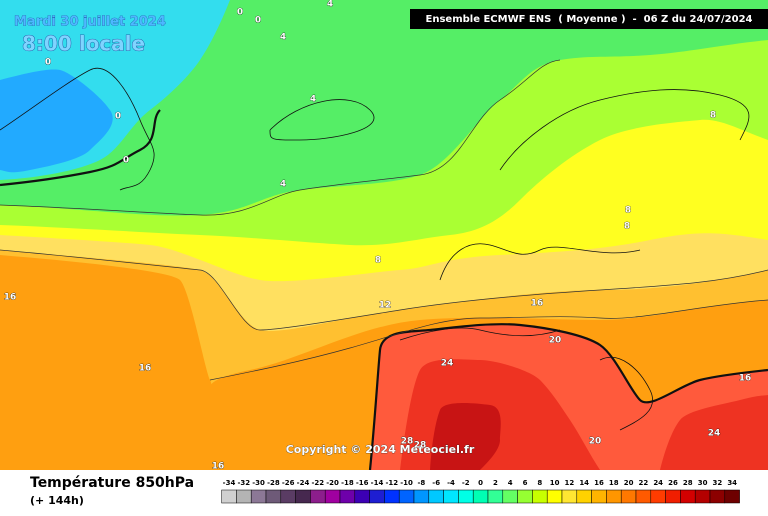  Describe the element at coordinates (510, 483) in the screenshot. I see `legend-label: 4` at that location.